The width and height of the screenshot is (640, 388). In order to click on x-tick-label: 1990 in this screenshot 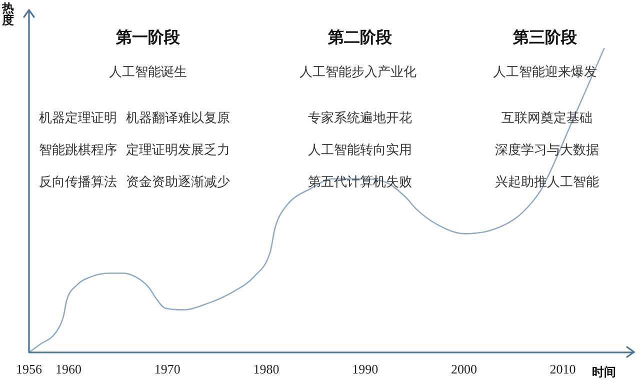, I will do `click(365, 369)`.